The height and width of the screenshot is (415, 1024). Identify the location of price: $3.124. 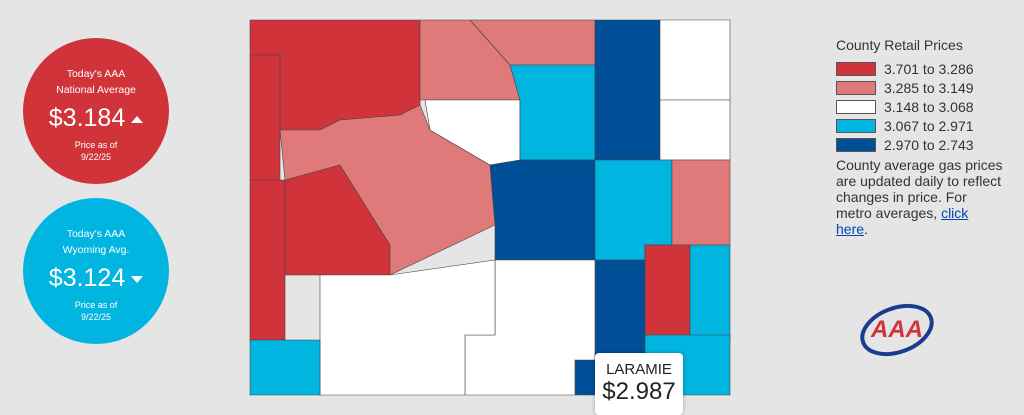
(96, 278).